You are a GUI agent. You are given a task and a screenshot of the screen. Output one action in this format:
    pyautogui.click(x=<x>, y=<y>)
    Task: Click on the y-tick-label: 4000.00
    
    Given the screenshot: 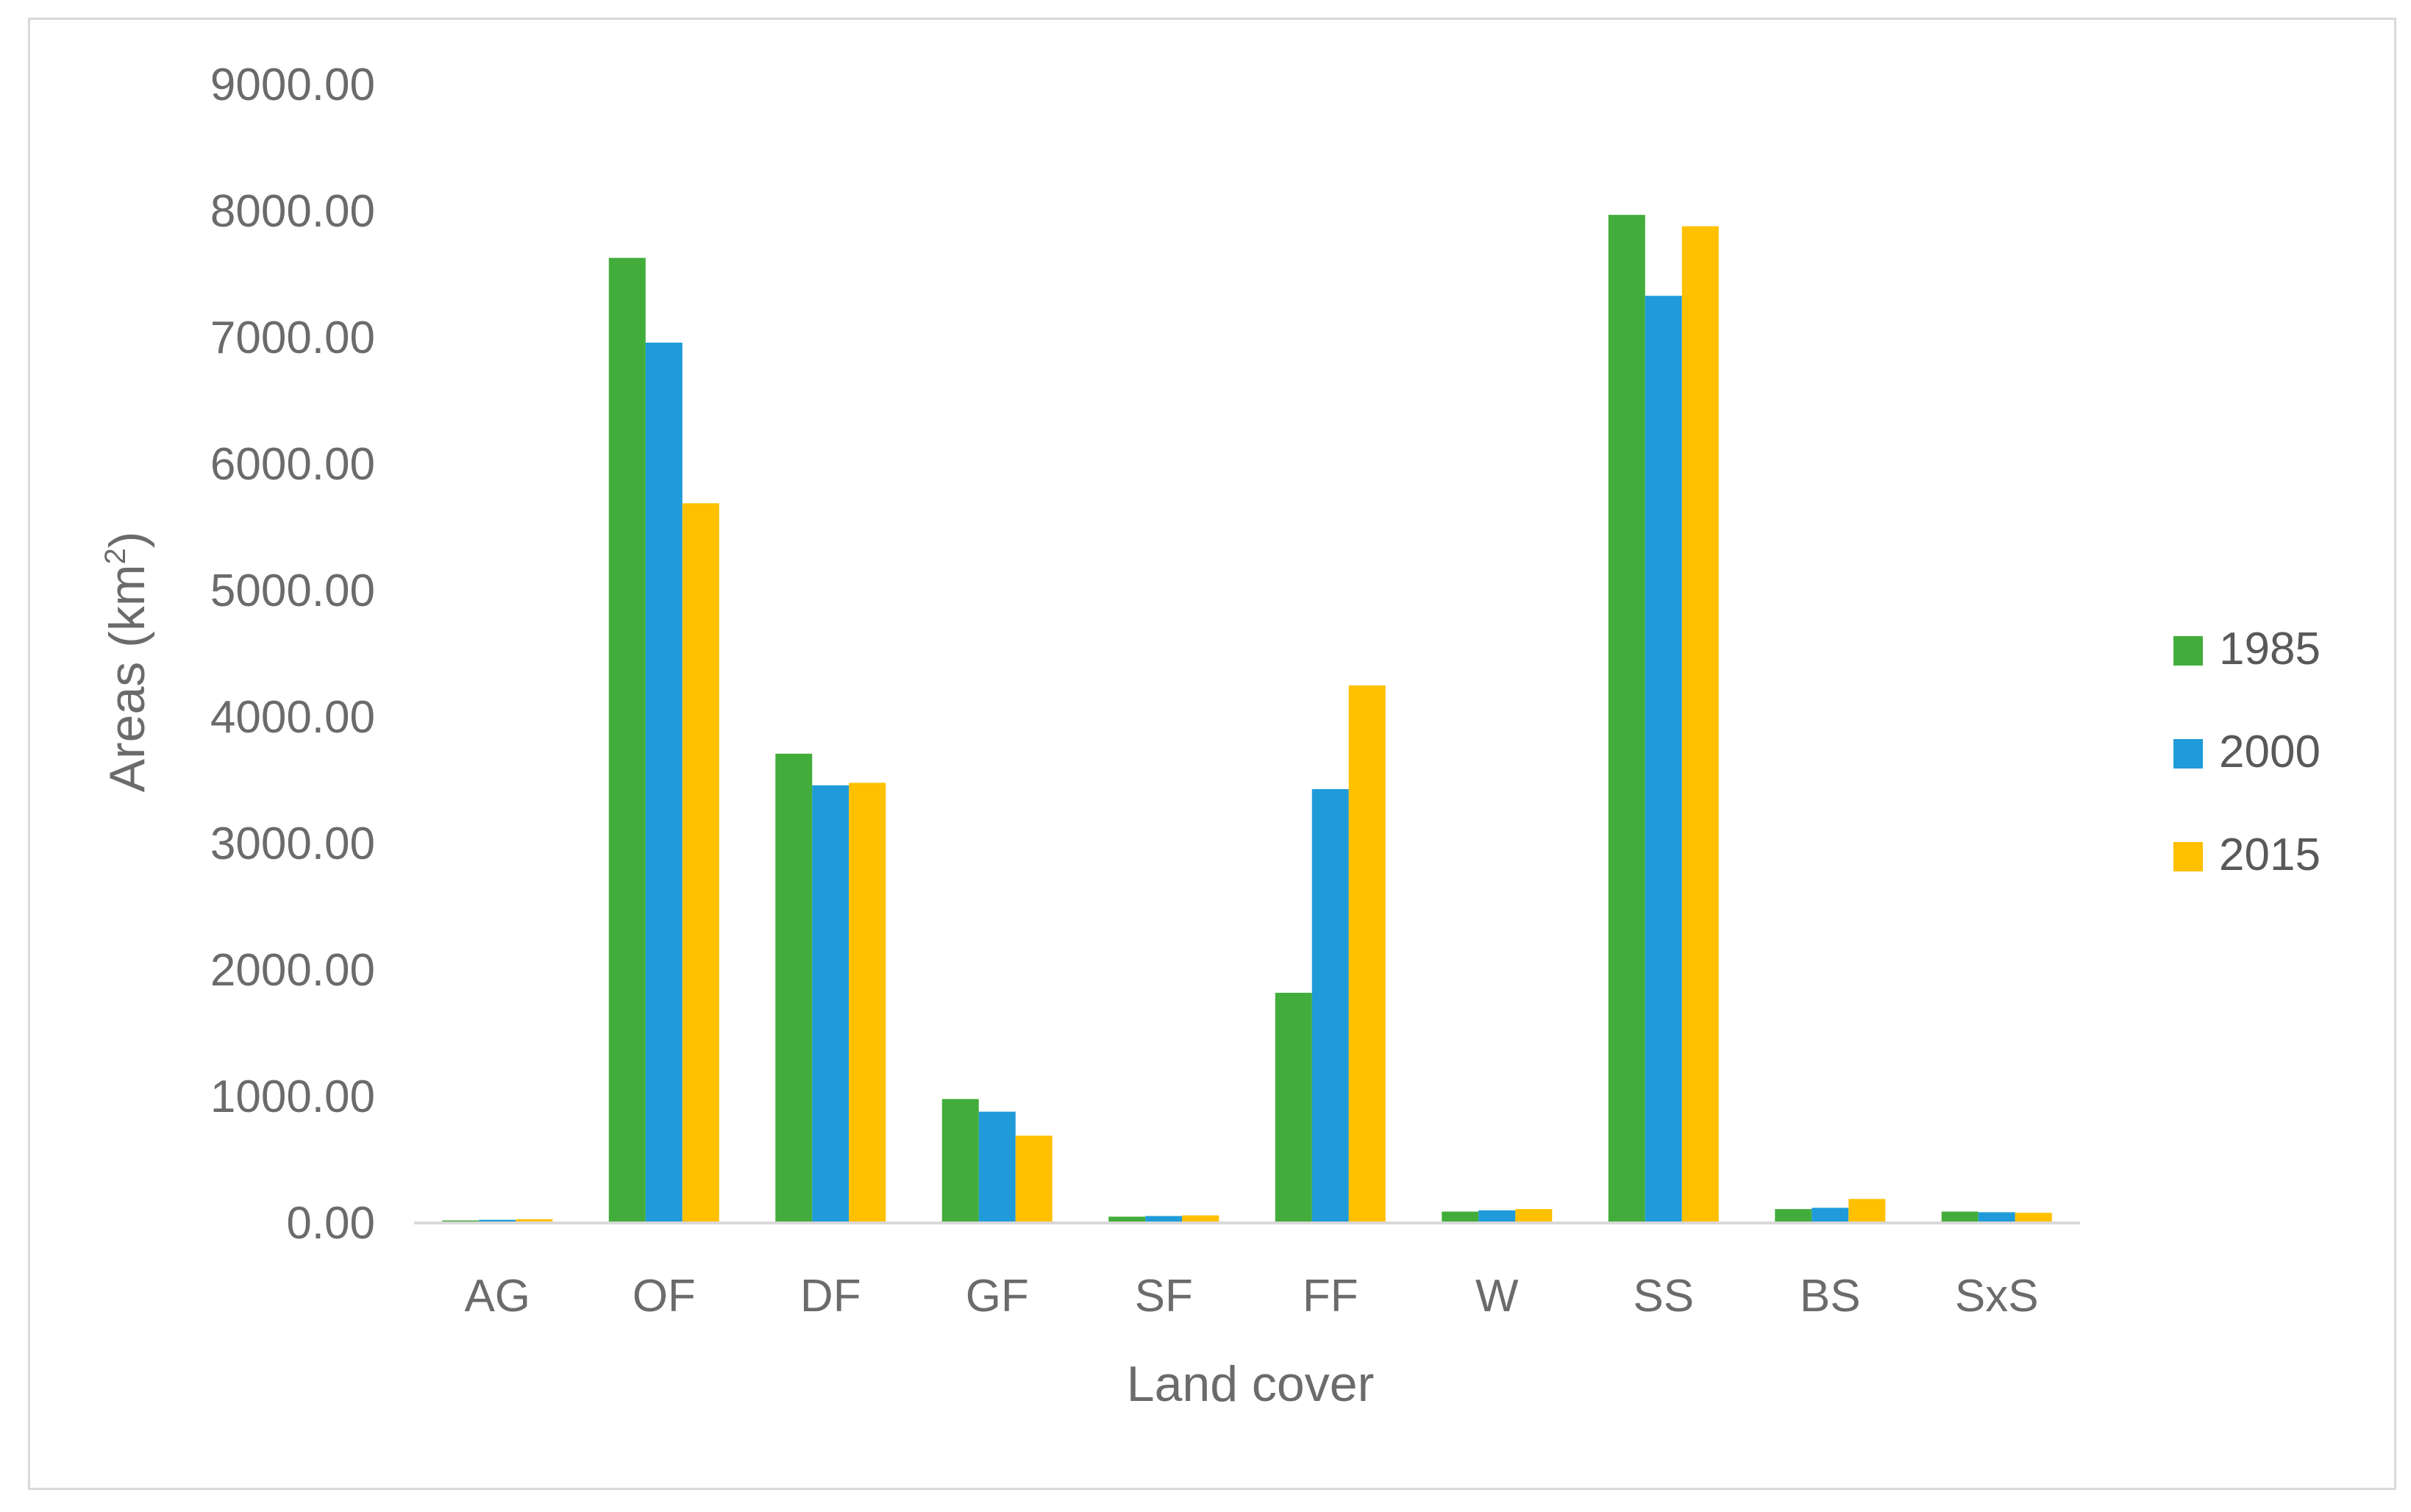 What is the action you would take?
    pyautogui.click(x=292, y=717)
    